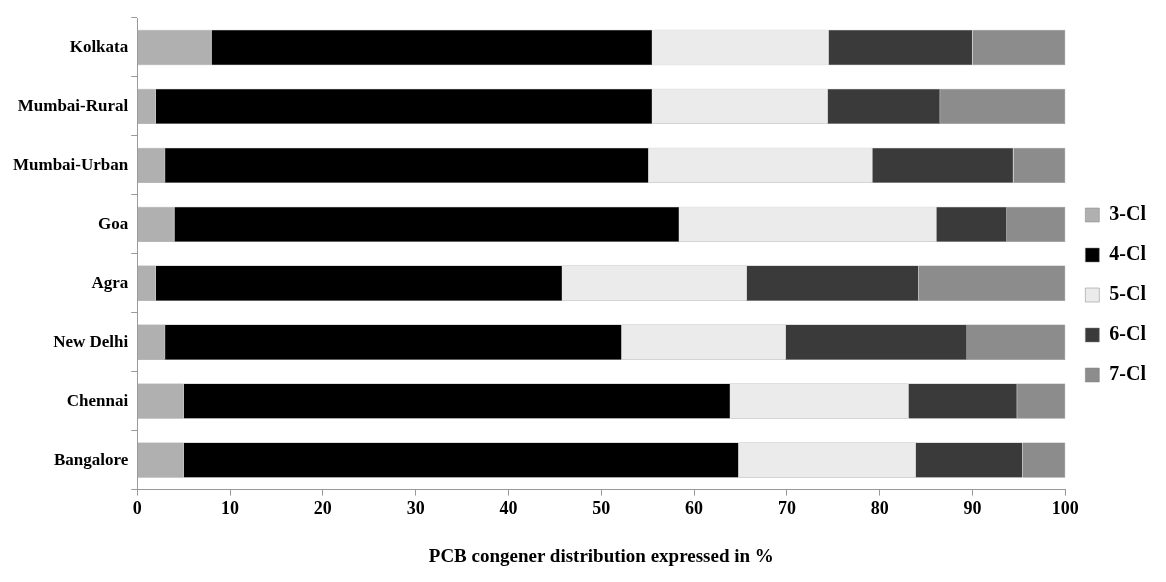  I want to click on legend-label: 3-Cl, so click(1128, 213).